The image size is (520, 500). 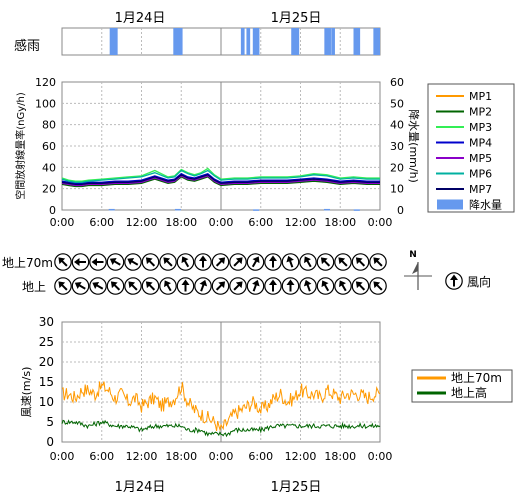 What do you see at coordinates (450, 204) in the screenshot?
I see `legend-swatch-rain` at bounding box center [450, 204].